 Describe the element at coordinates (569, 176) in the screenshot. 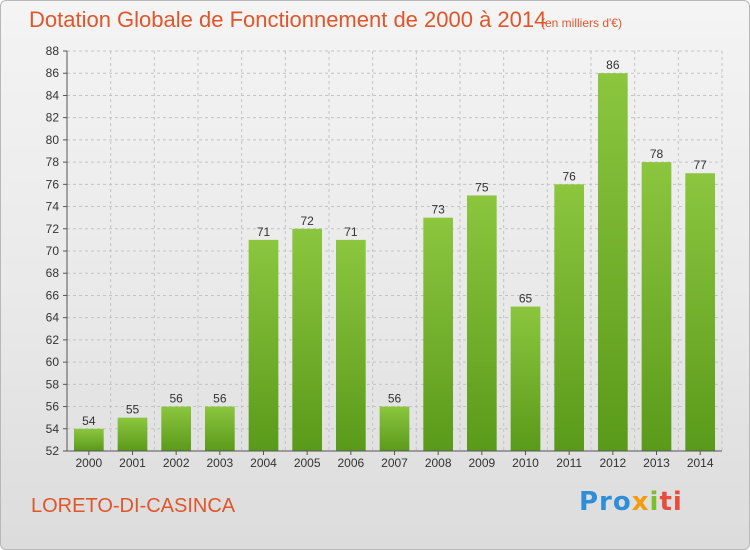

I see `data-label: 76` at that location.